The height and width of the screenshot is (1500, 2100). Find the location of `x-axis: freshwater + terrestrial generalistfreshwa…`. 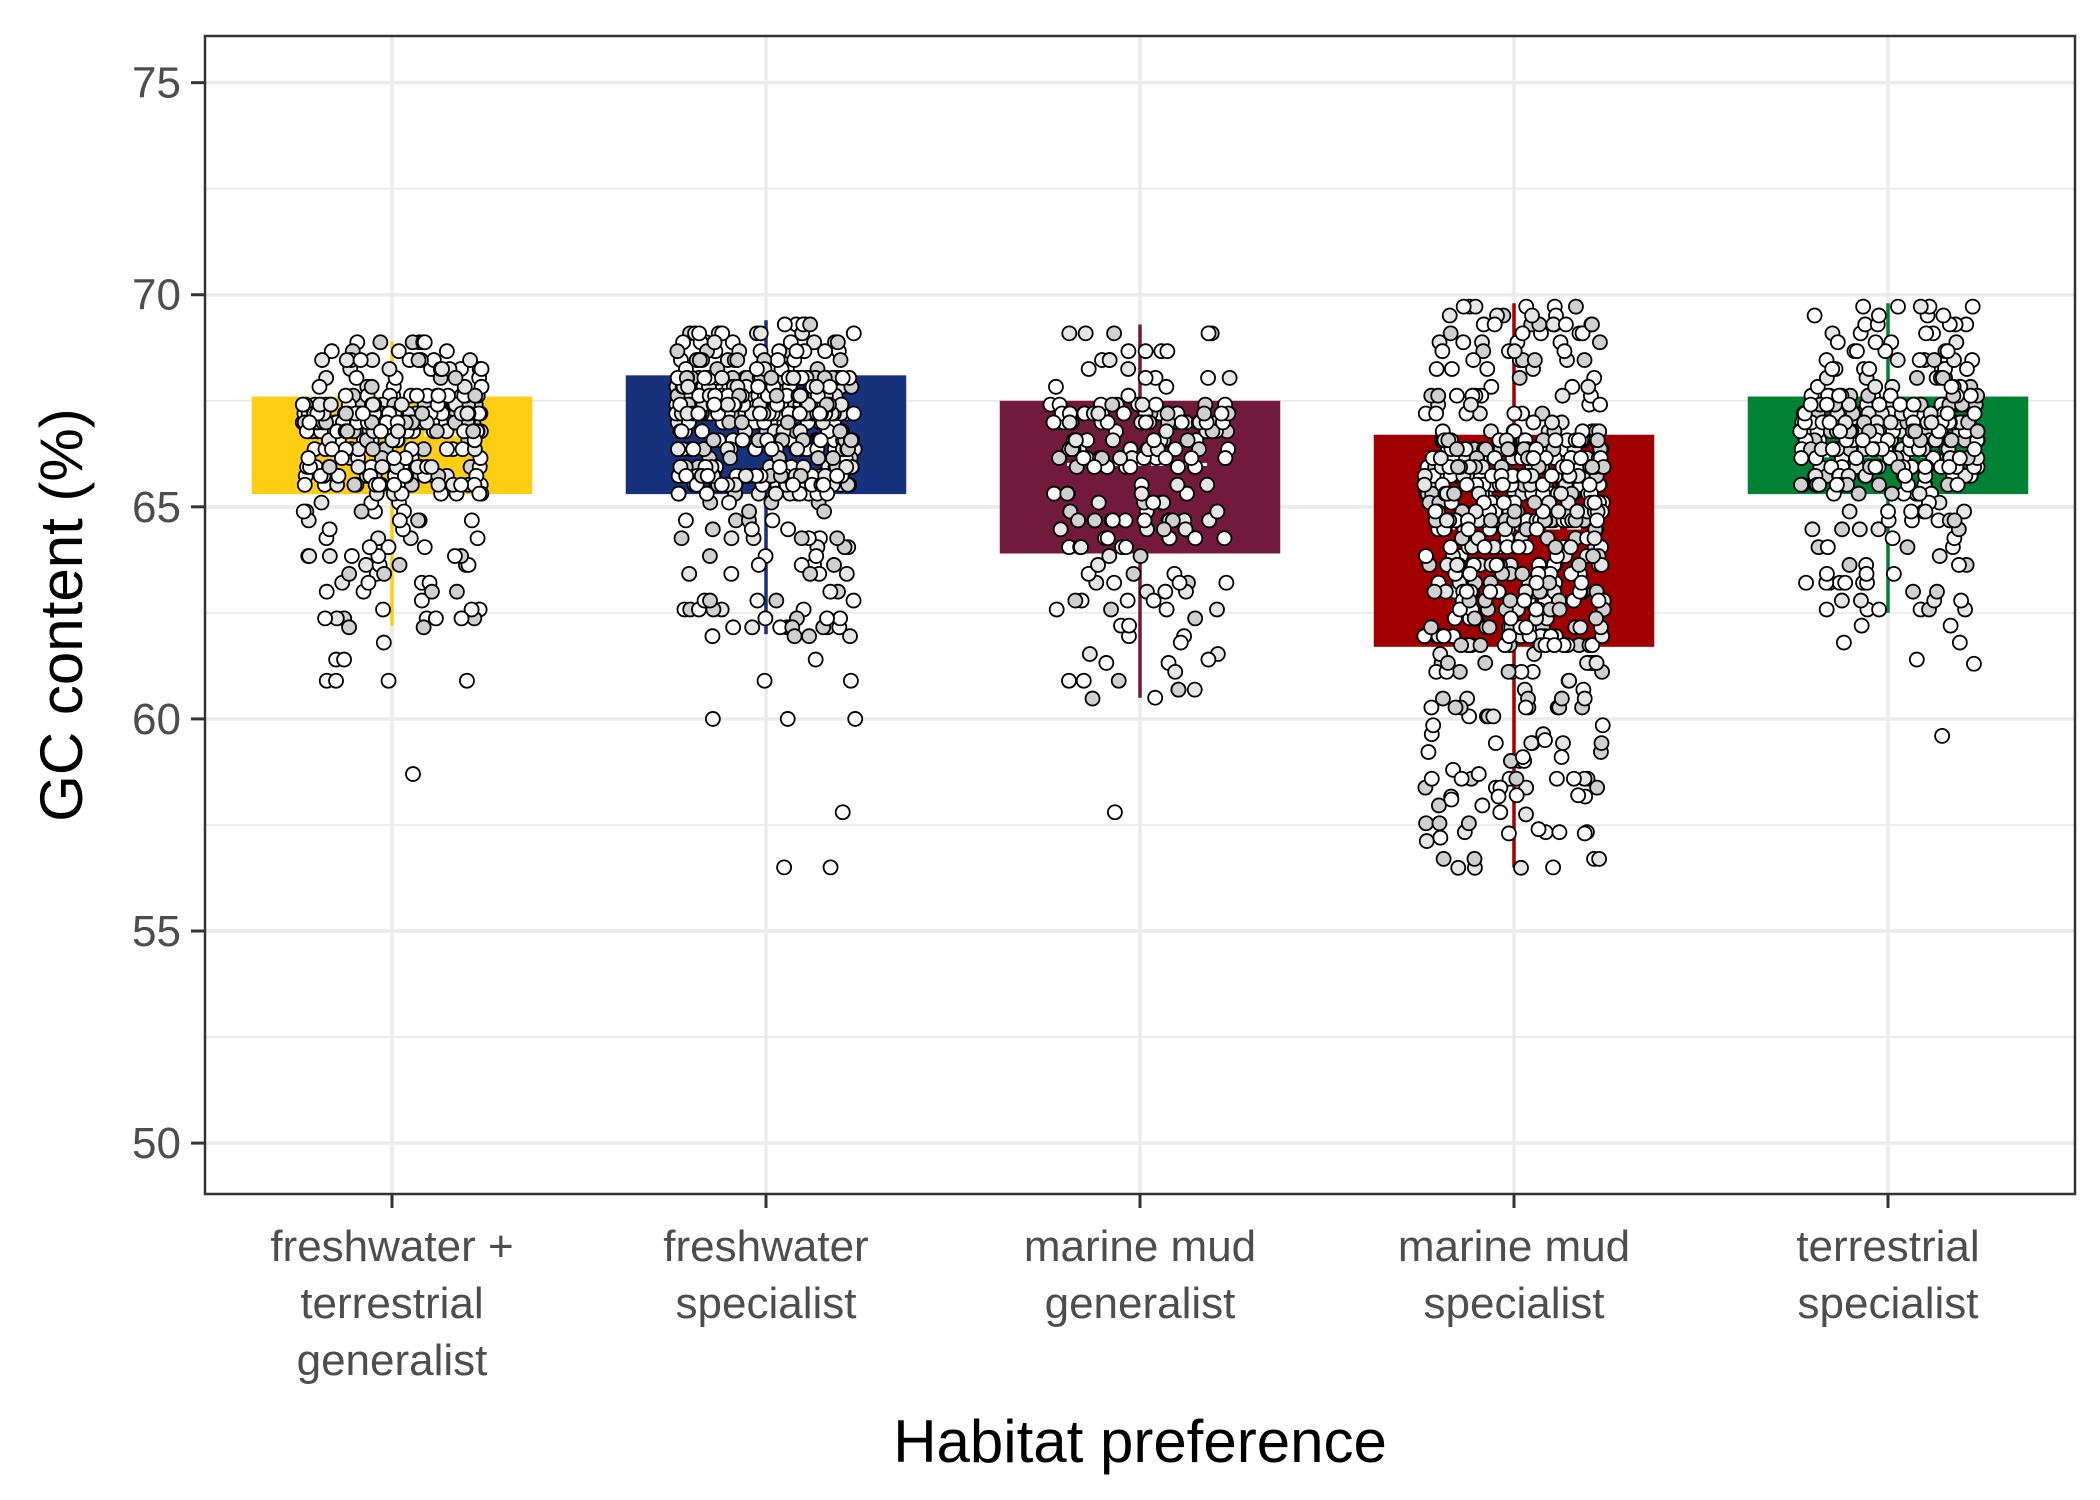

x-axis: freshwater + terrestrial generalistfreshwa… is located at coordinates (1125, 1289).